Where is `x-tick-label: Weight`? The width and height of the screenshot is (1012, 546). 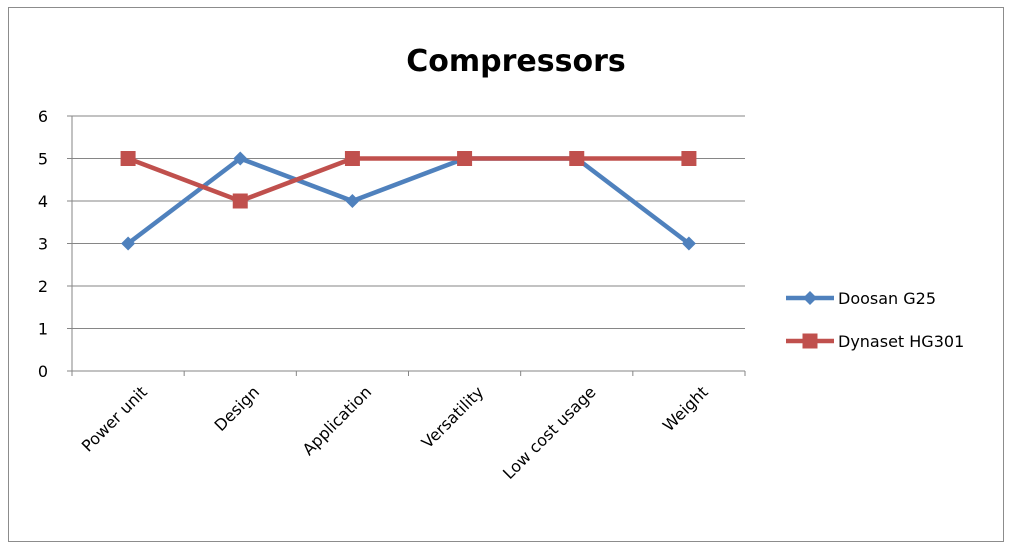 x-tick-label: Weight is located at coordinates (685, 408).